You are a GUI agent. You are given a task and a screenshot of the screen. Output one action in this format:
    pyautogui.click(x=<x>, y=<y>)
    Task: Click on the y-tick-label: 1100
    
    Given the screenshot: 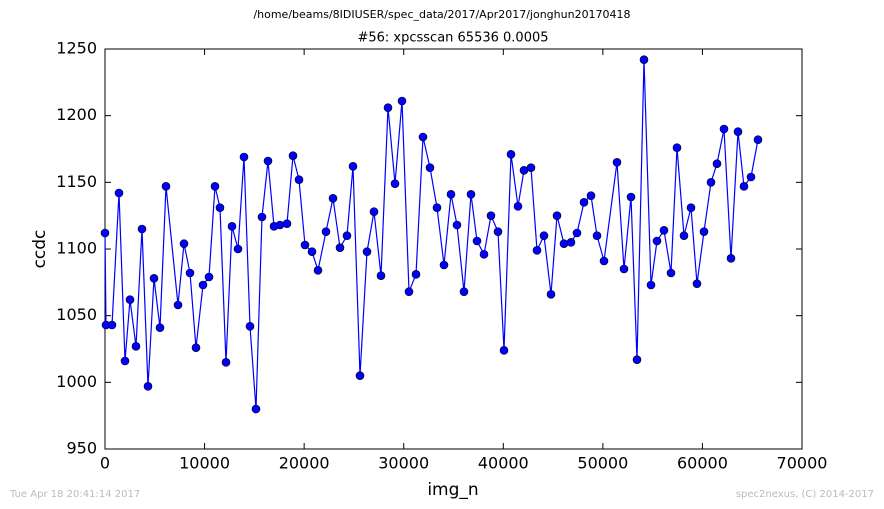 What is the action you would take?
    pyautogui.click(x=76, y=248)
    